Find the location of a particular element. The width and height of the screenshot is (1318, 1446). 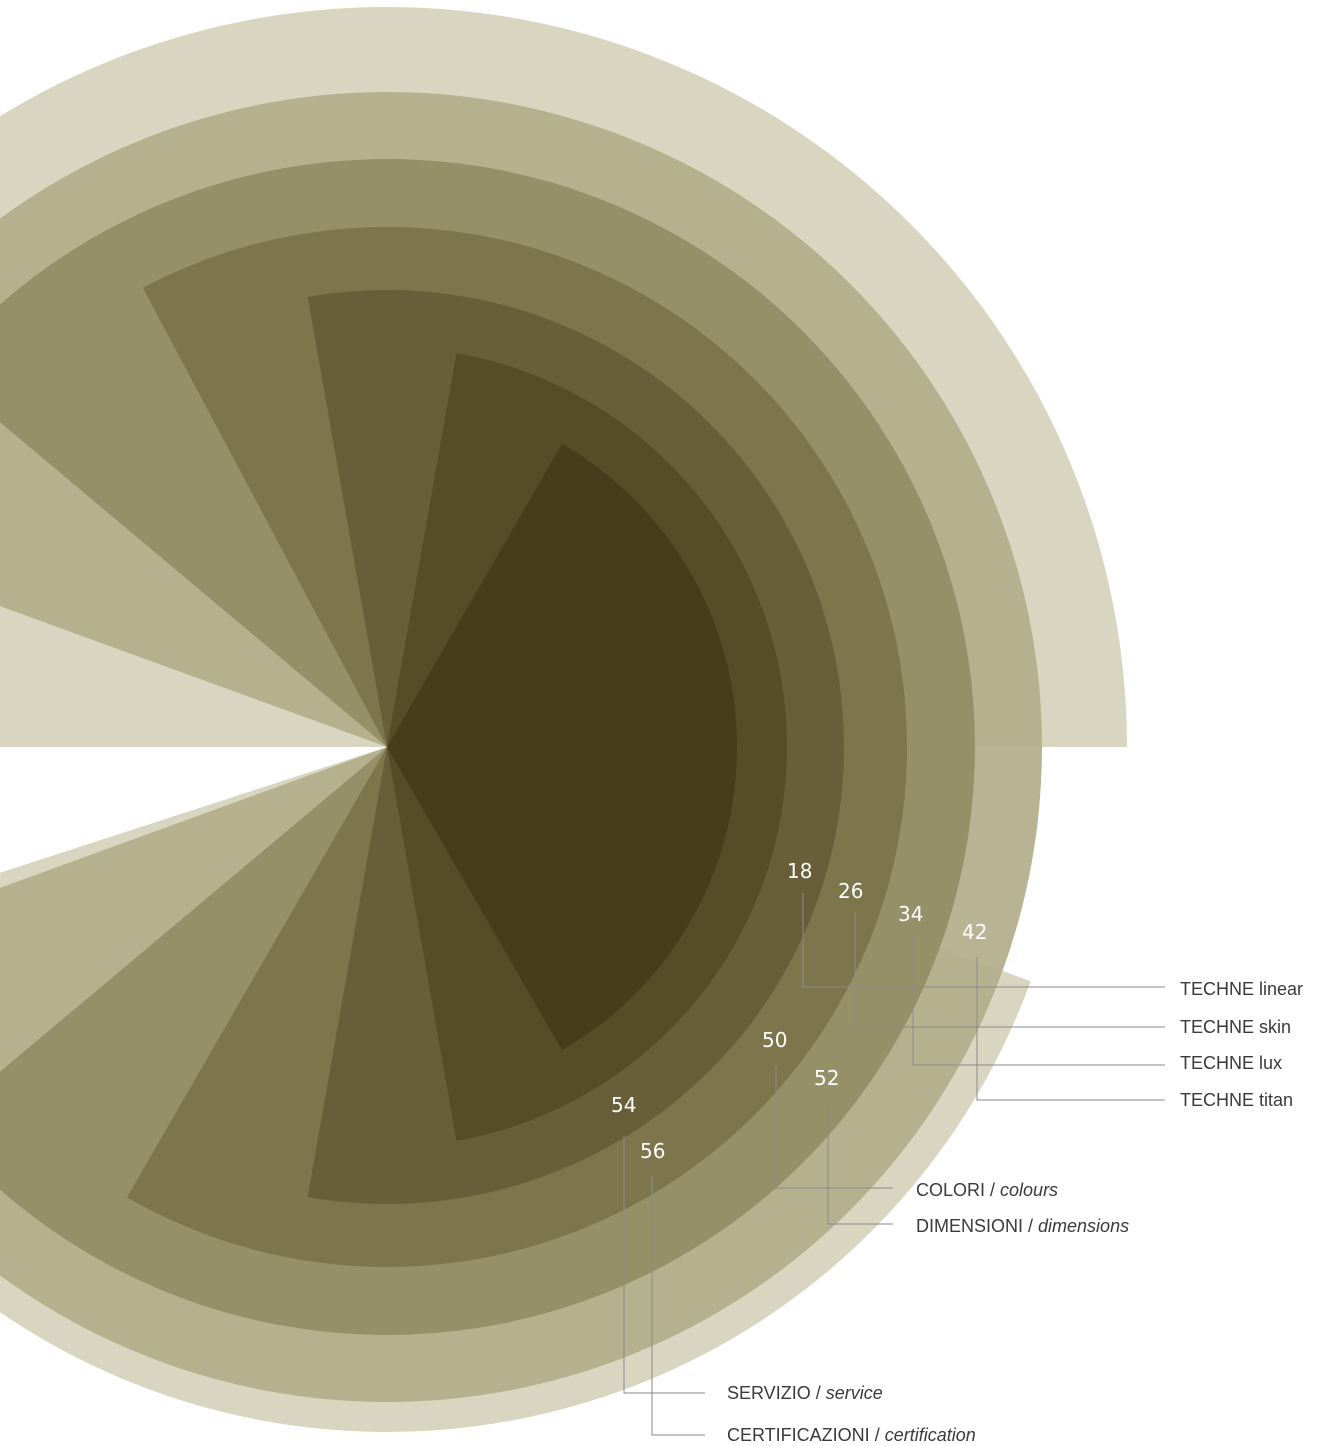

leader-line-lux is located at coordinates (1038, 1000).